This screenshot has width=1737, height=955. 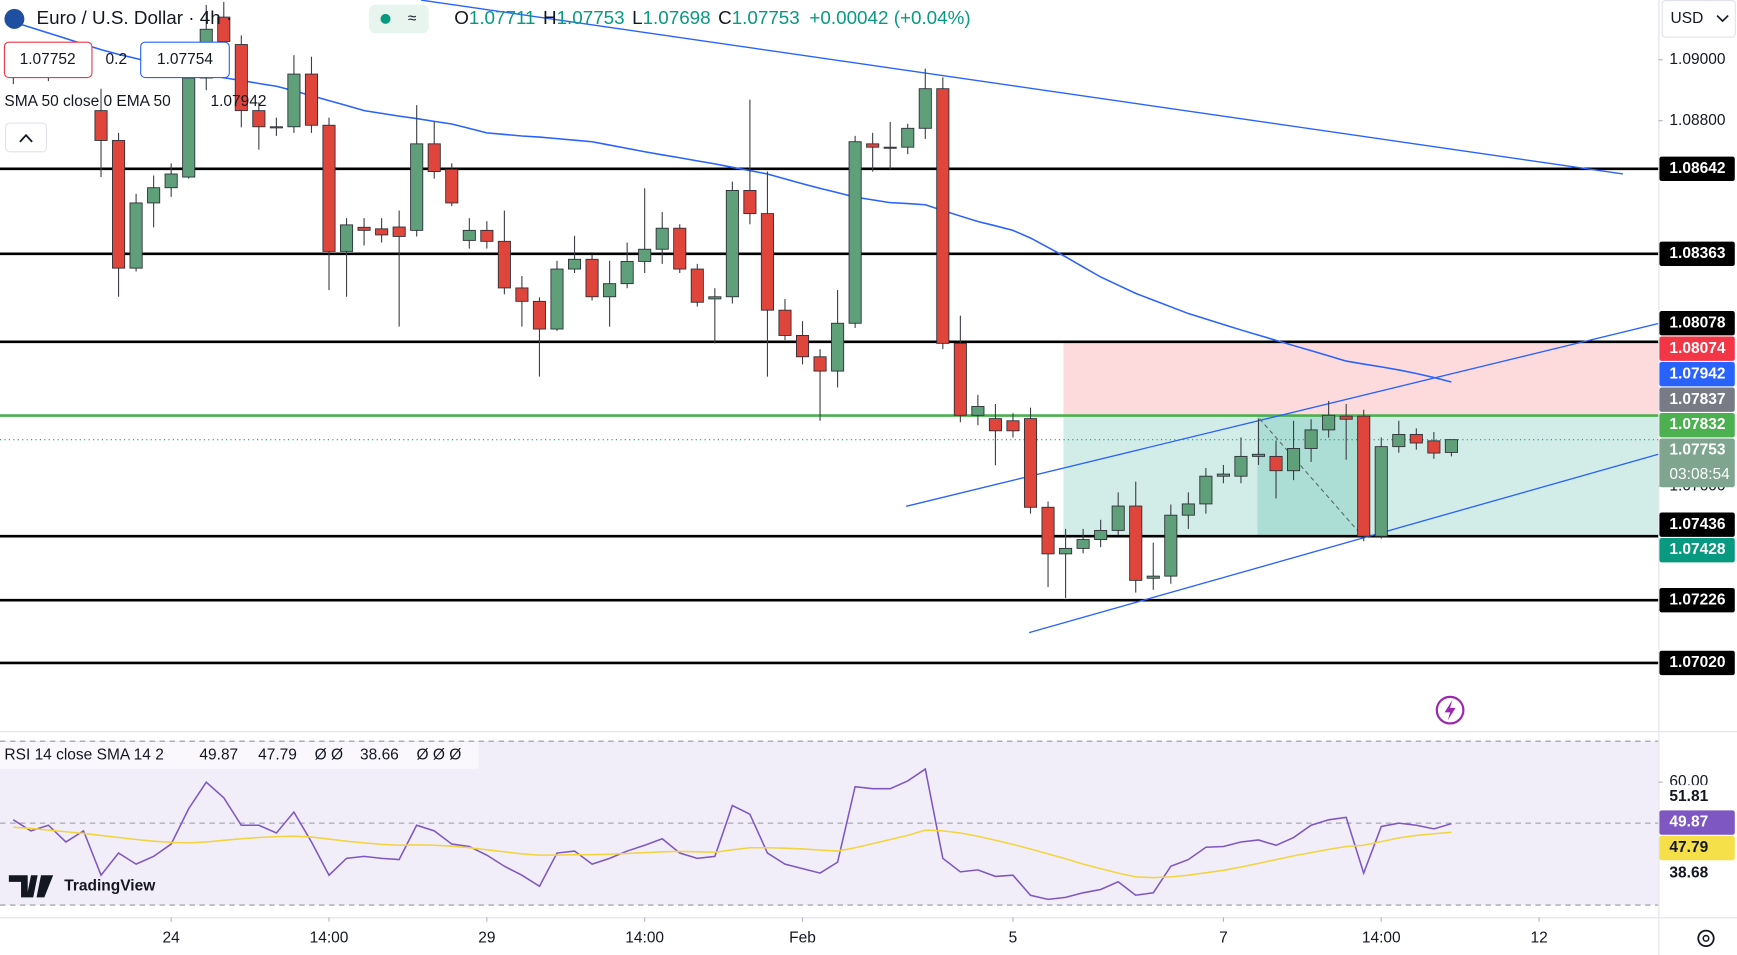 What do you see at coordinates (725, 17) in the screenshot?
I see `ohlc-label: C` at bounding box center [725, 17].